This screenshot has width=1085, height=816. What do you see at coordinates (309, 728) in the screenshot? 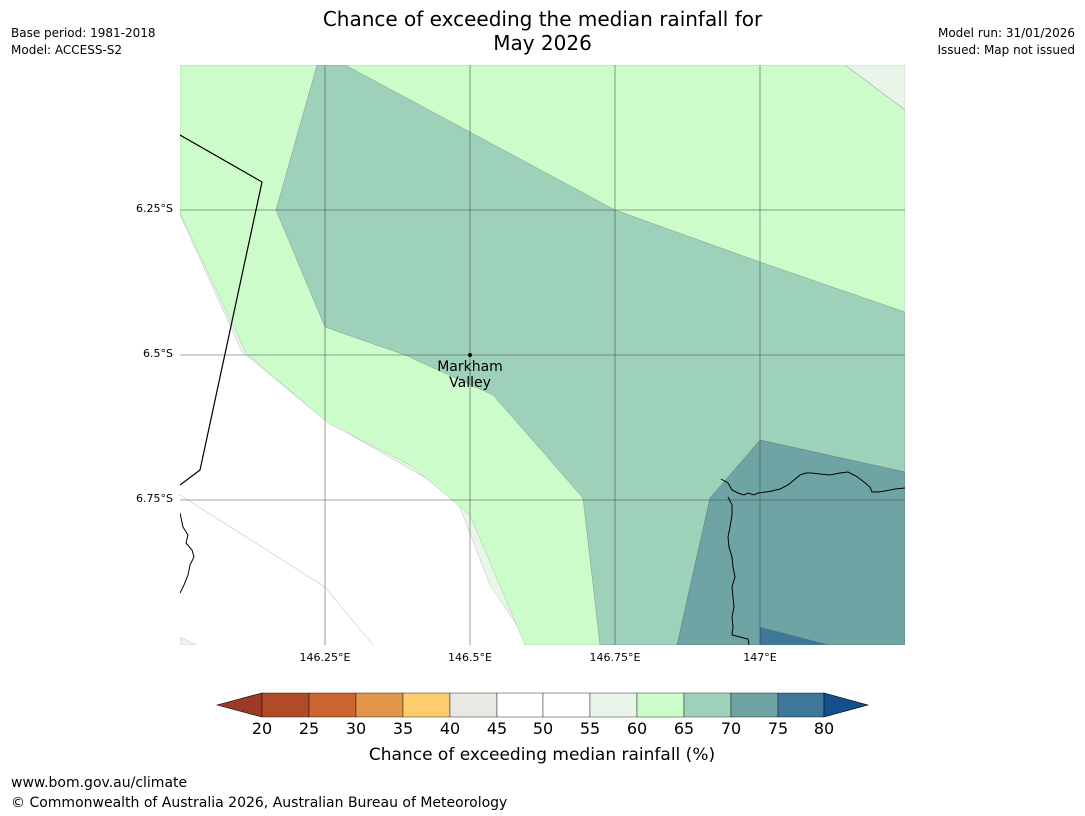
I see `colorbar-tick-25: 25` at bounding box center [309, 728].